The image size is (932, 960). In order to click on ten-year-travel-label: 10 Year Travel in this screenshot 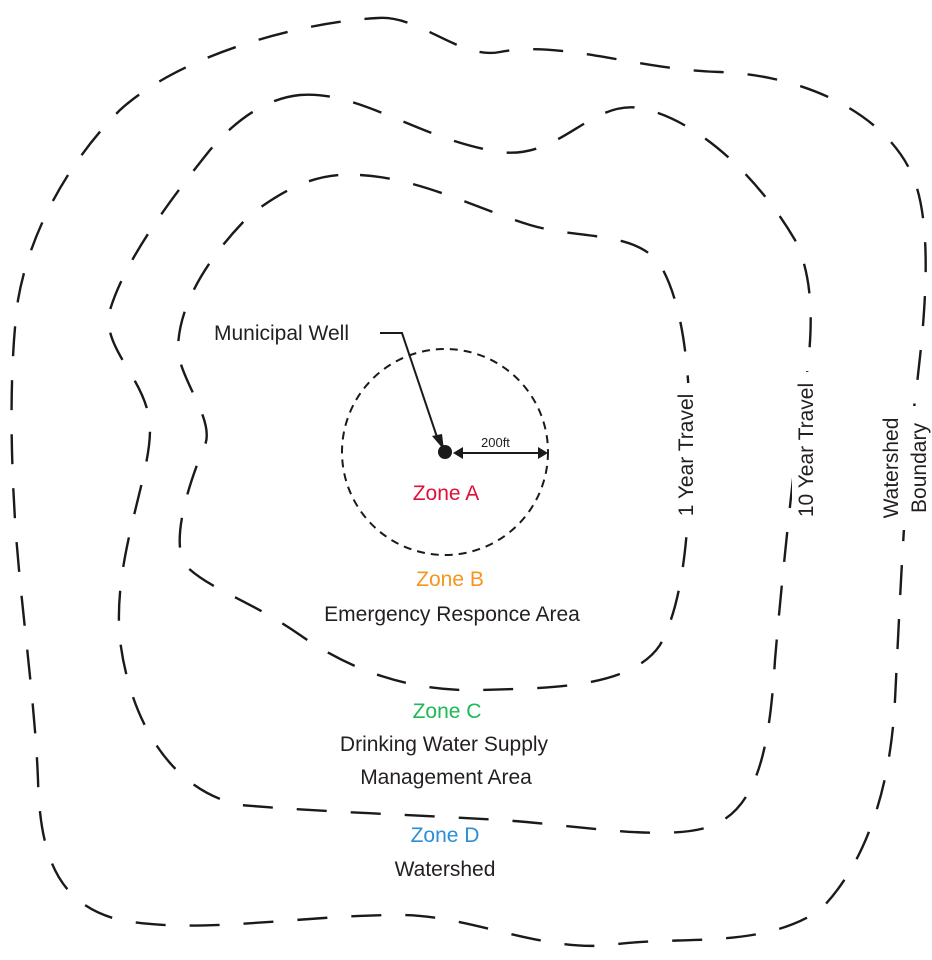, I will do `click(806, 450)`.